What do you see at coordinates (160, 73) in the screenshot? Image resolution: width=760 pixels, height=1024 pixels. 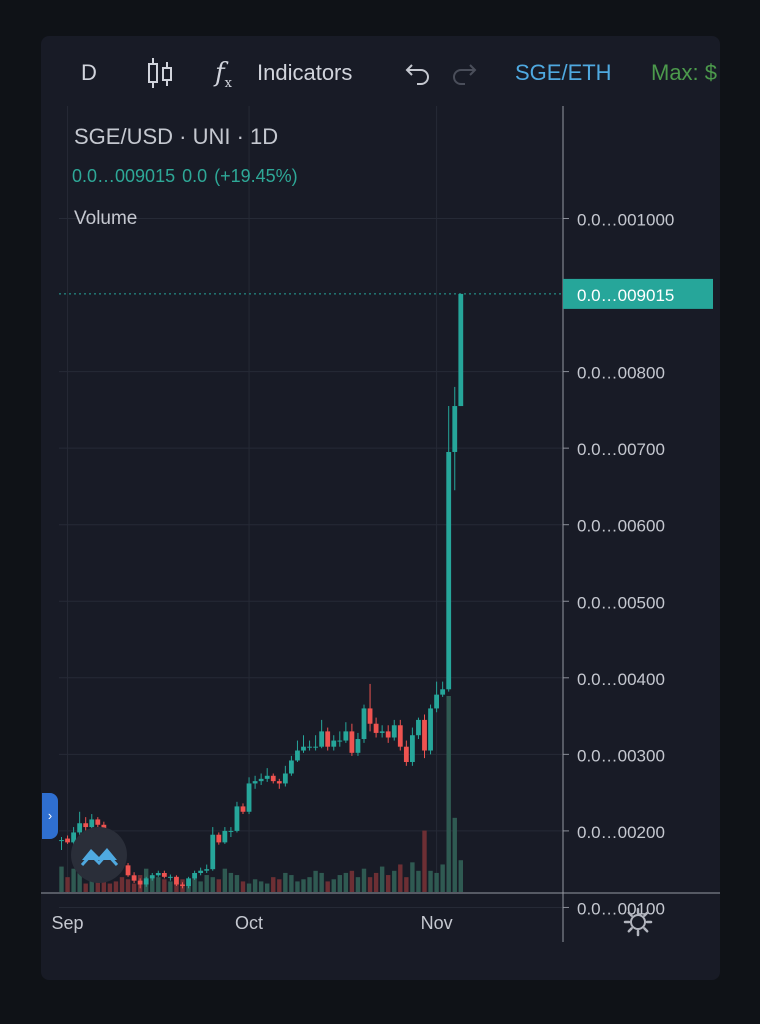 I see `candlestick-icon` at bounding box center [160, 73].